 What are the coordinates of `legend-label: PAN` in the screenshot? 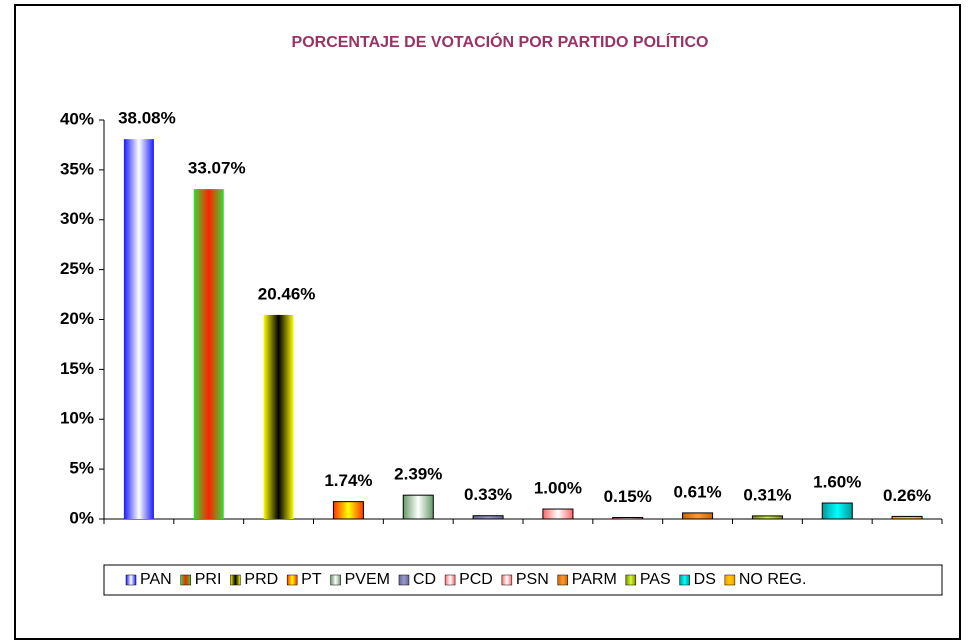 It's located at (156, 579).